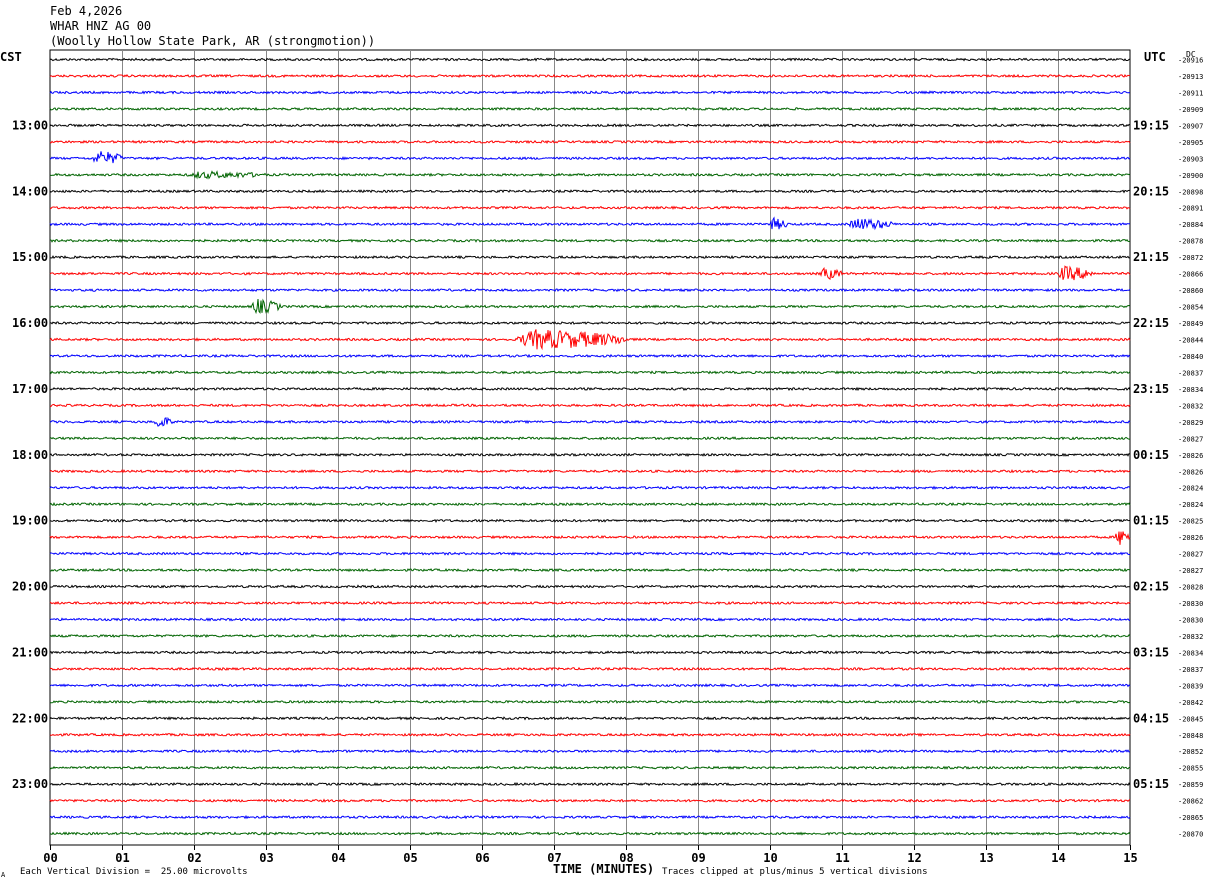  I want to click on footer-mark: A, so click(3, 875).